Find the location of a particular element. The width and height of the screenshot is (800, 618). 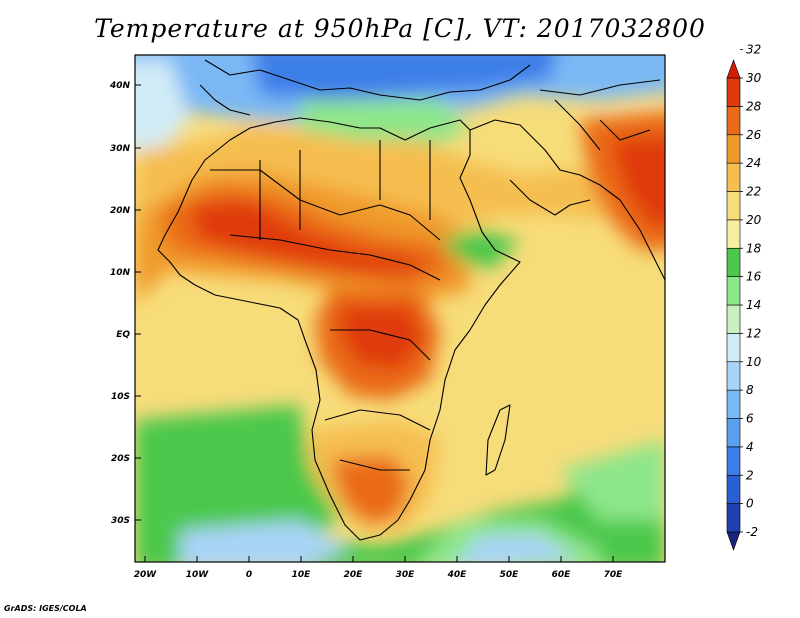

colorbar-label: 24 is located at coordinates (753, 163).